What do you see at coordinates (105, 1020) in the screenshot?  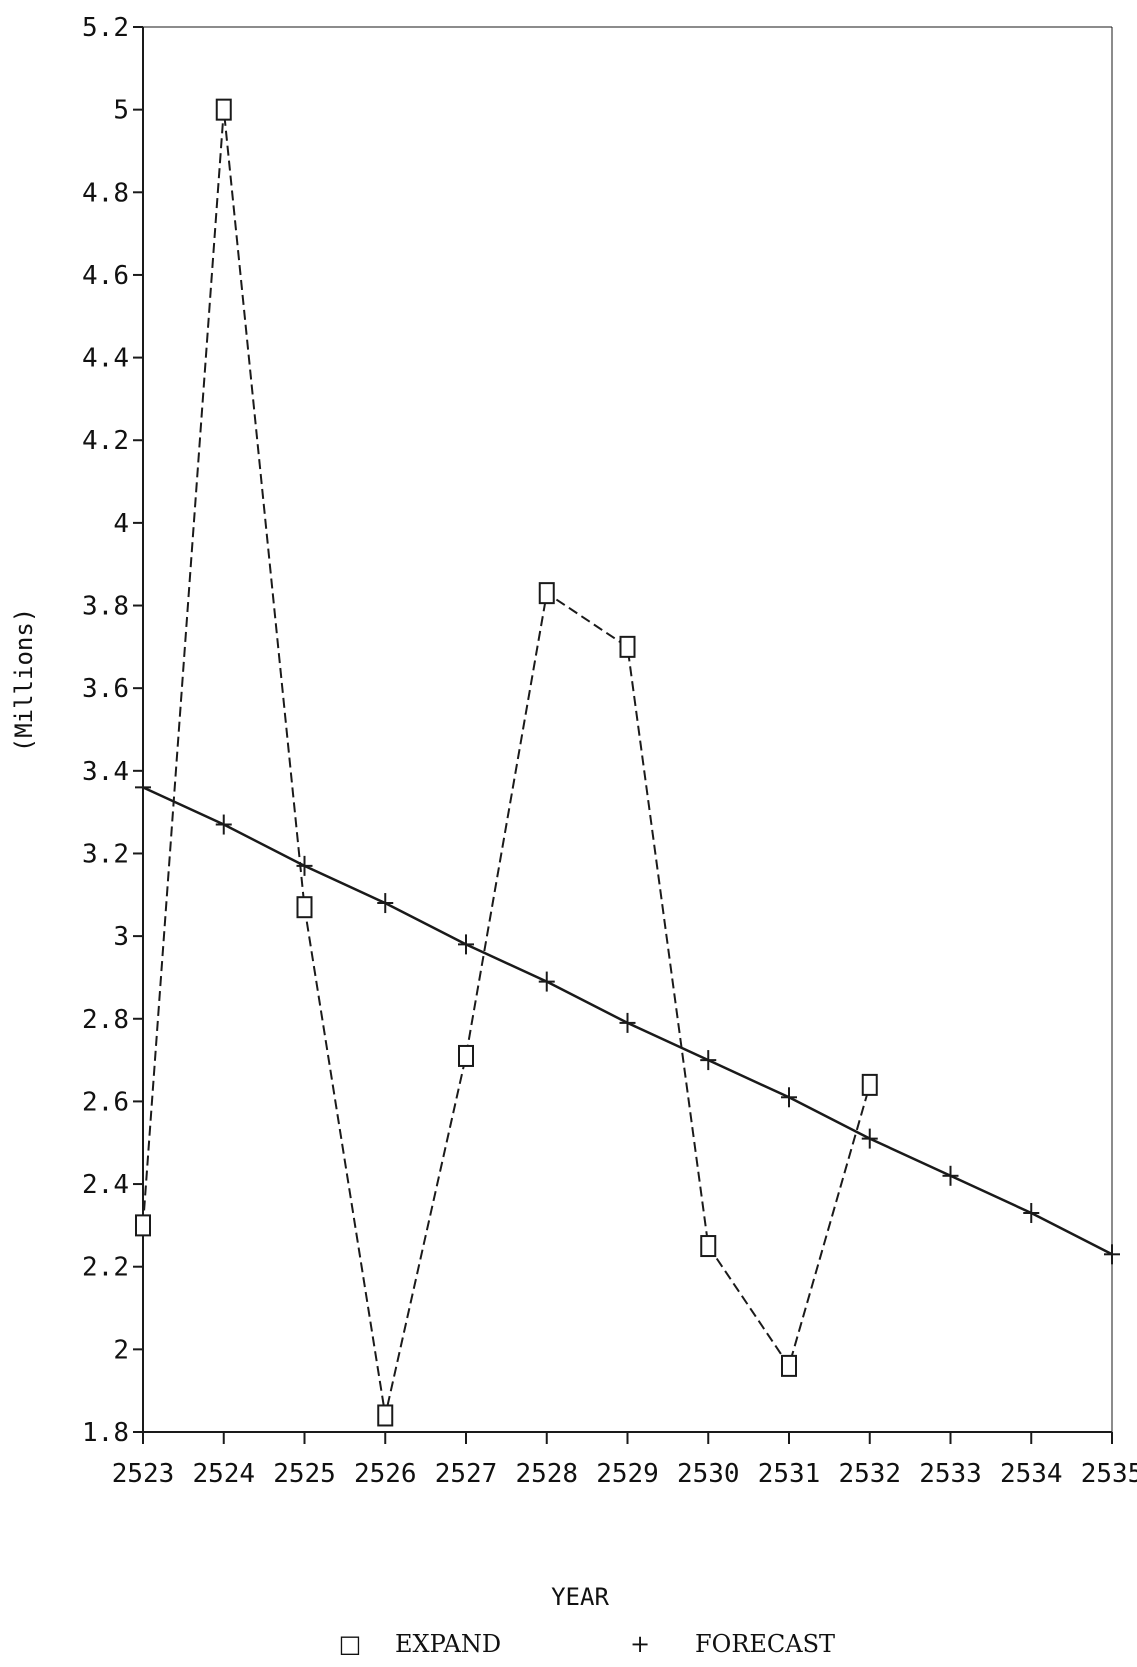 I see `y-tick-label: 2.8` at bounding box center [105, 1020].